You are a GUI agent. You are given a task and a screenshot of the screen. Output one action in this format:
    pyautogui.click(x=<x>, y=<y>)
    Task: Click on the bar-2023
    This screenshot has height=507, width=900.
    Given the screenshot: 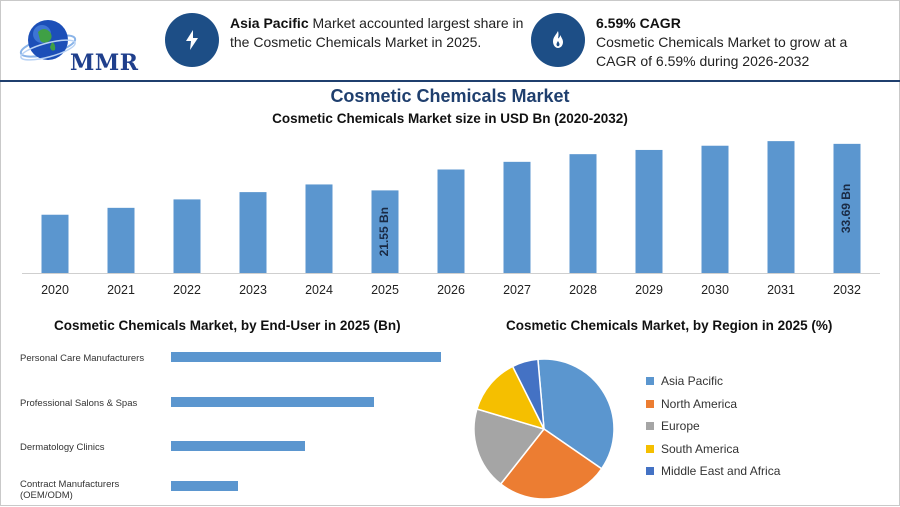 What is the action you would take?
    pyautogui.click(x=253, y=232)
    